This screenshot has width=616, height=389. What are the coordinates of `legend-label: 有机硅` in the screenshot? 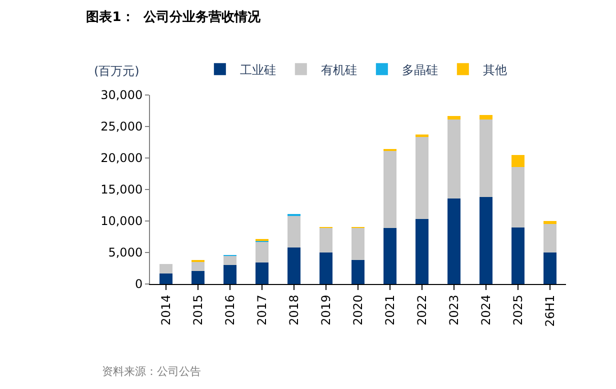 It's located at (338, 69).